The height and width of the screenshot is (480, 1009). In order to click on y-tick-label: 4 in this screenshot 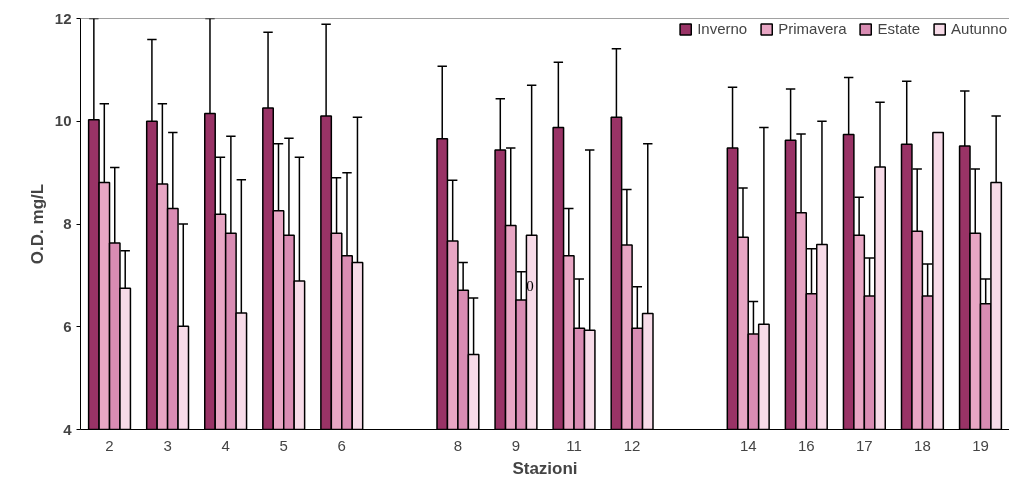, I will do `click(68, 429)`.